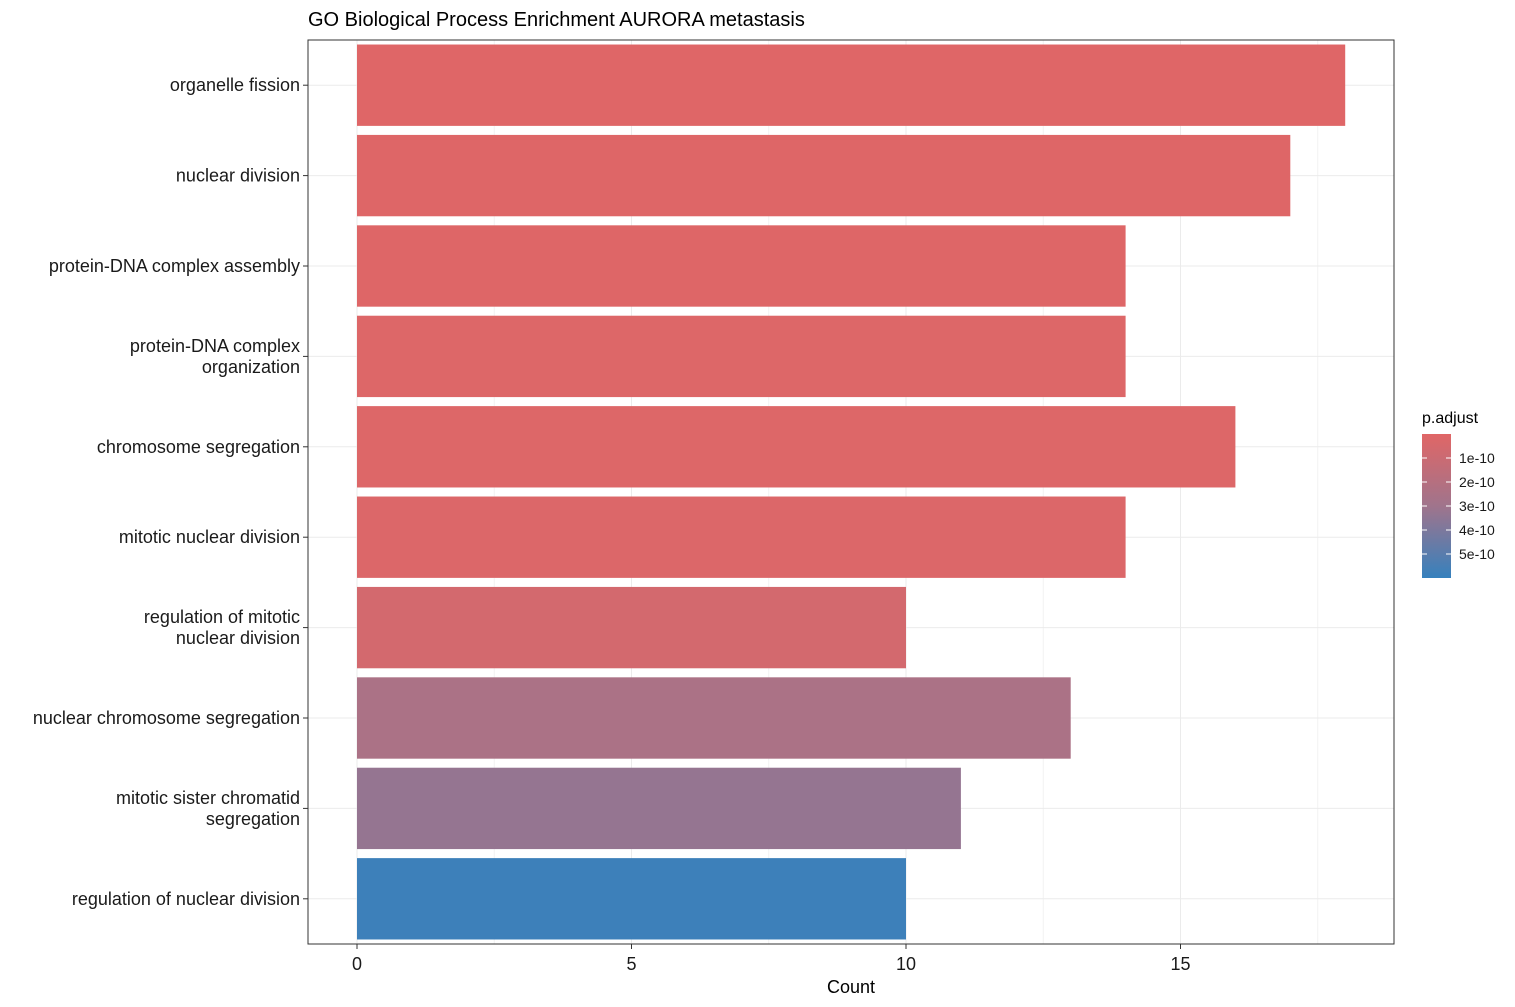 The image size is (1515, 1007). Describe the element at coordinates (631, 964) in the screenshot. I see `x-tick-label: 5` at that location.